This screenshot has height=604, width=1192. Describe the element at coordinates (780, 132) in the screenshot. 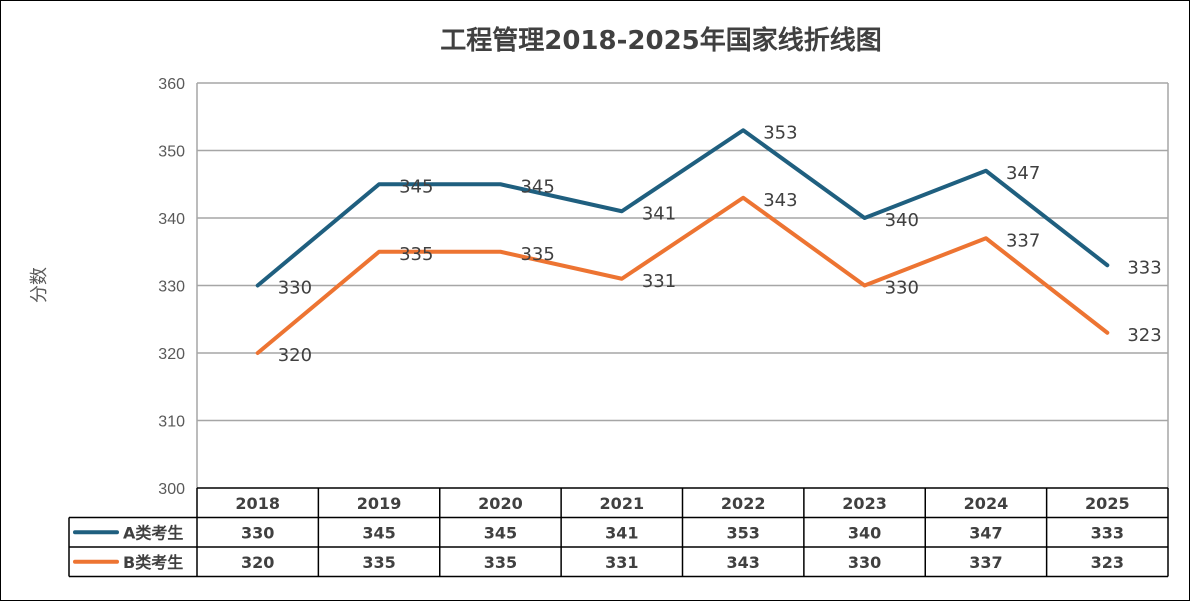

I see `data-label: 353` at that location.